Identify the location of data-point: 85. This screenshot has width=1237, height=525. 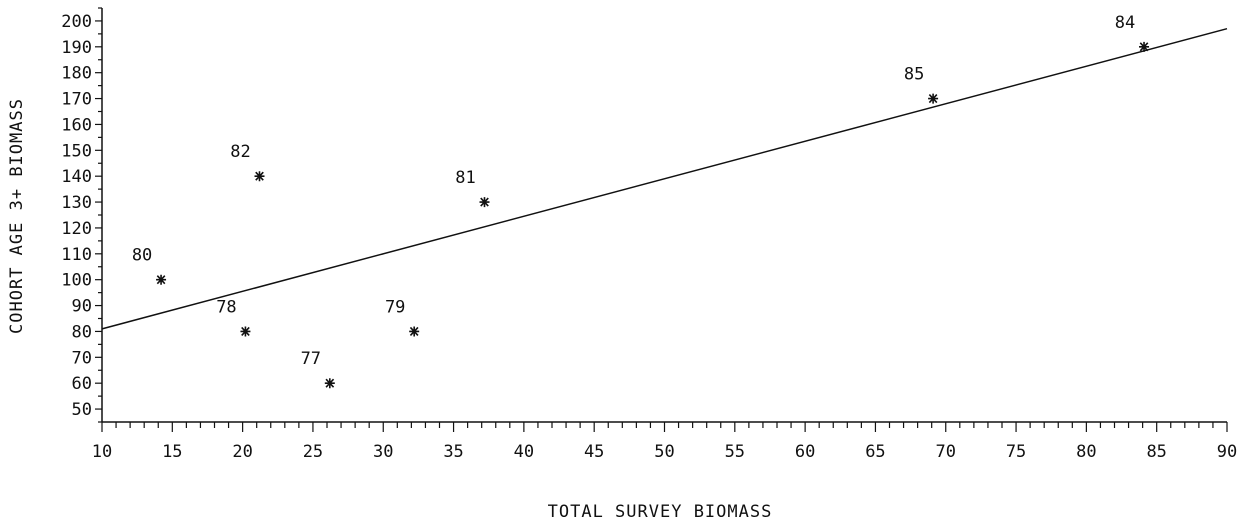
(921, 84).